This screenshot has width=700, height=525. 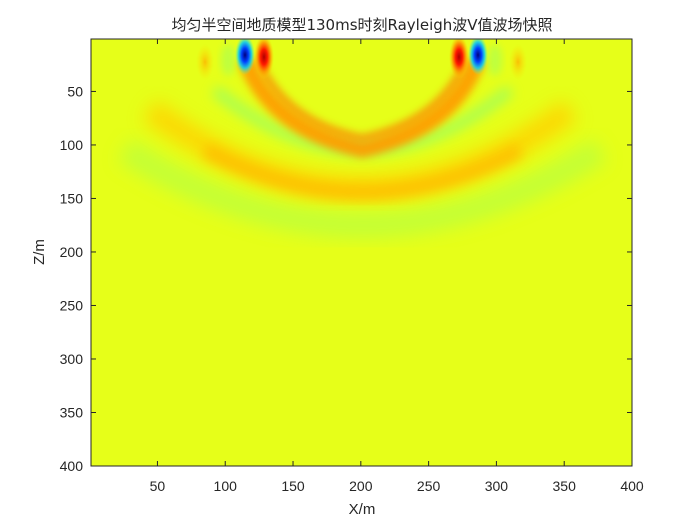 What do you see at coordinates (72, 359) in the screenshot?
I see `y-tick-label: 300` at bounding box center [72, 359].